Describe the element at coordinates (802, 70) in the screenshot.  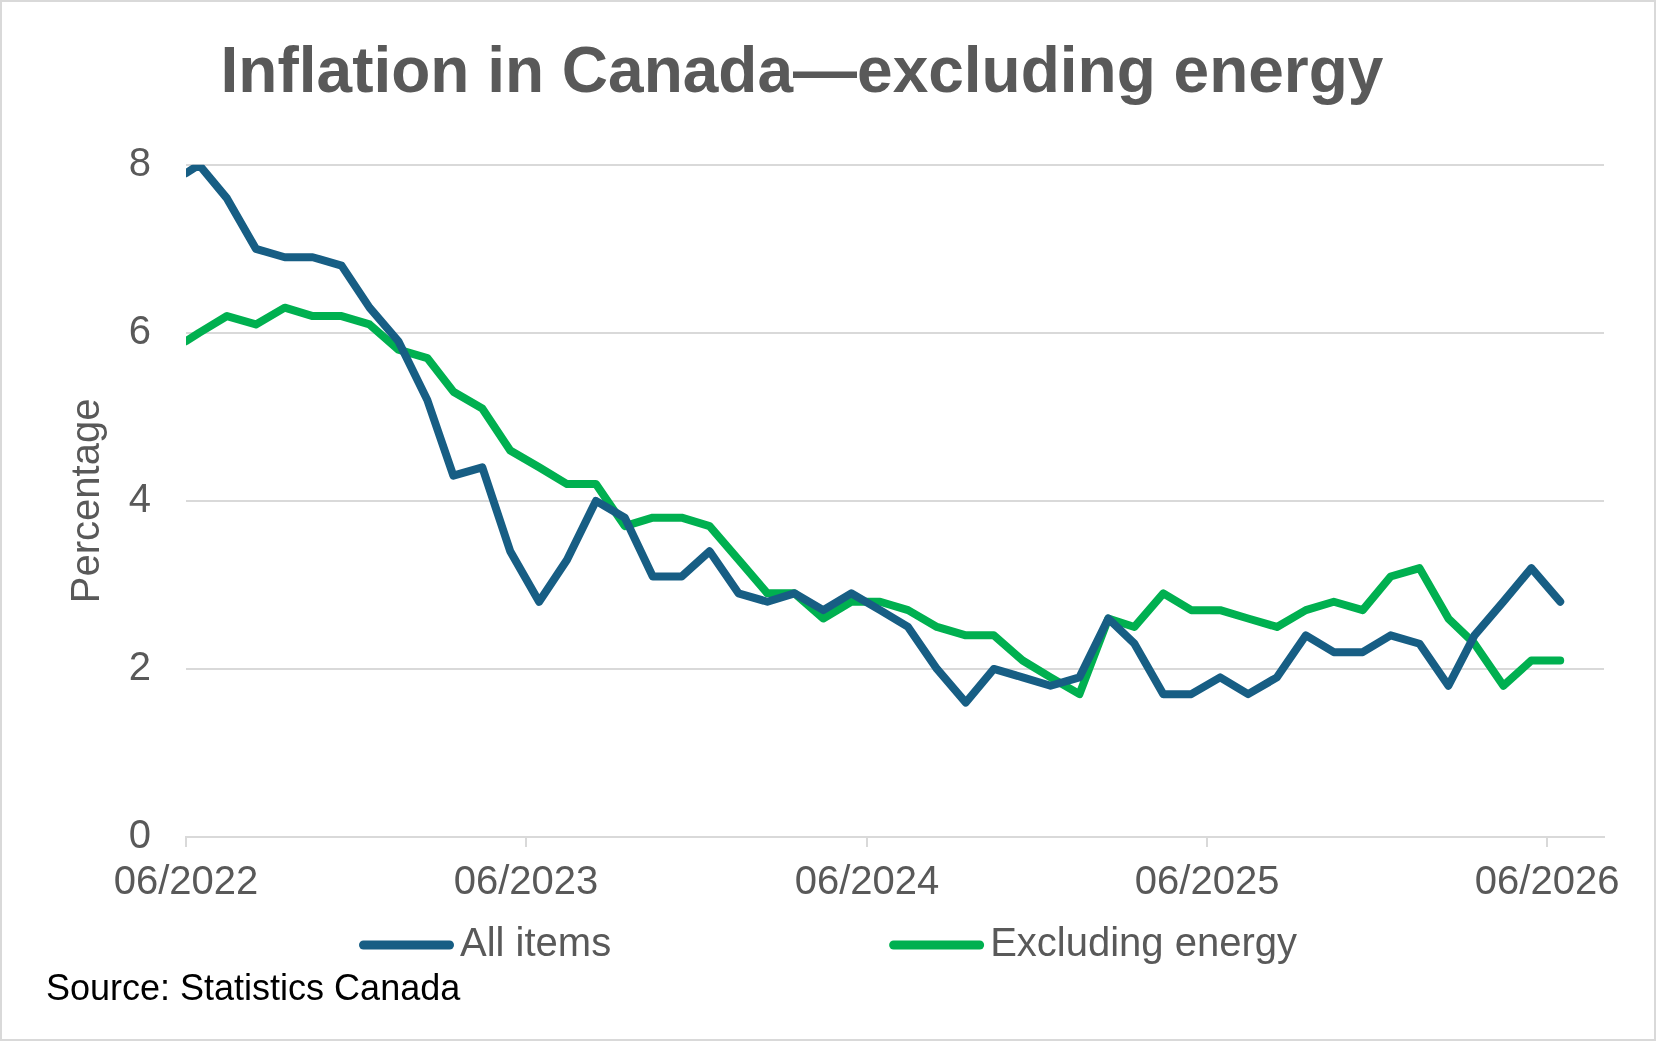
I see `chart-title: Inflation in Canada—excluding energy` at that location.